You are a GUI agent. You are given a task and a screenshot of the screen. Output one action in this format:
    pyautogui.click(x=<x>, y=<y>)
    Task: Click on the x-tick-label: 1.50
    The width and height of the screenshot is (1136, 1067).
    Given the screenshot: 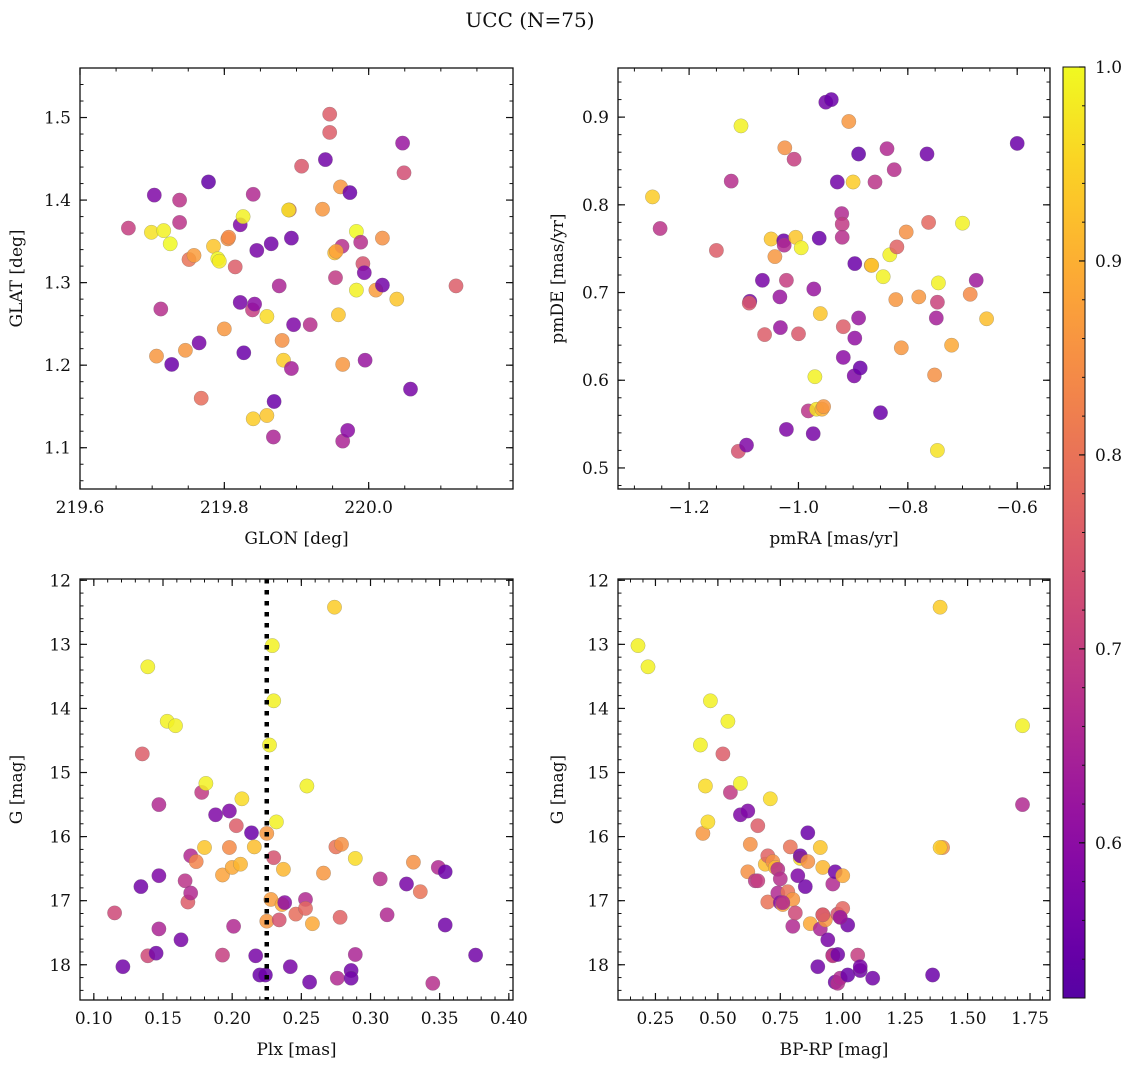 What is the action you would take?
    pyautogui.click(x=968, y=1019)
    